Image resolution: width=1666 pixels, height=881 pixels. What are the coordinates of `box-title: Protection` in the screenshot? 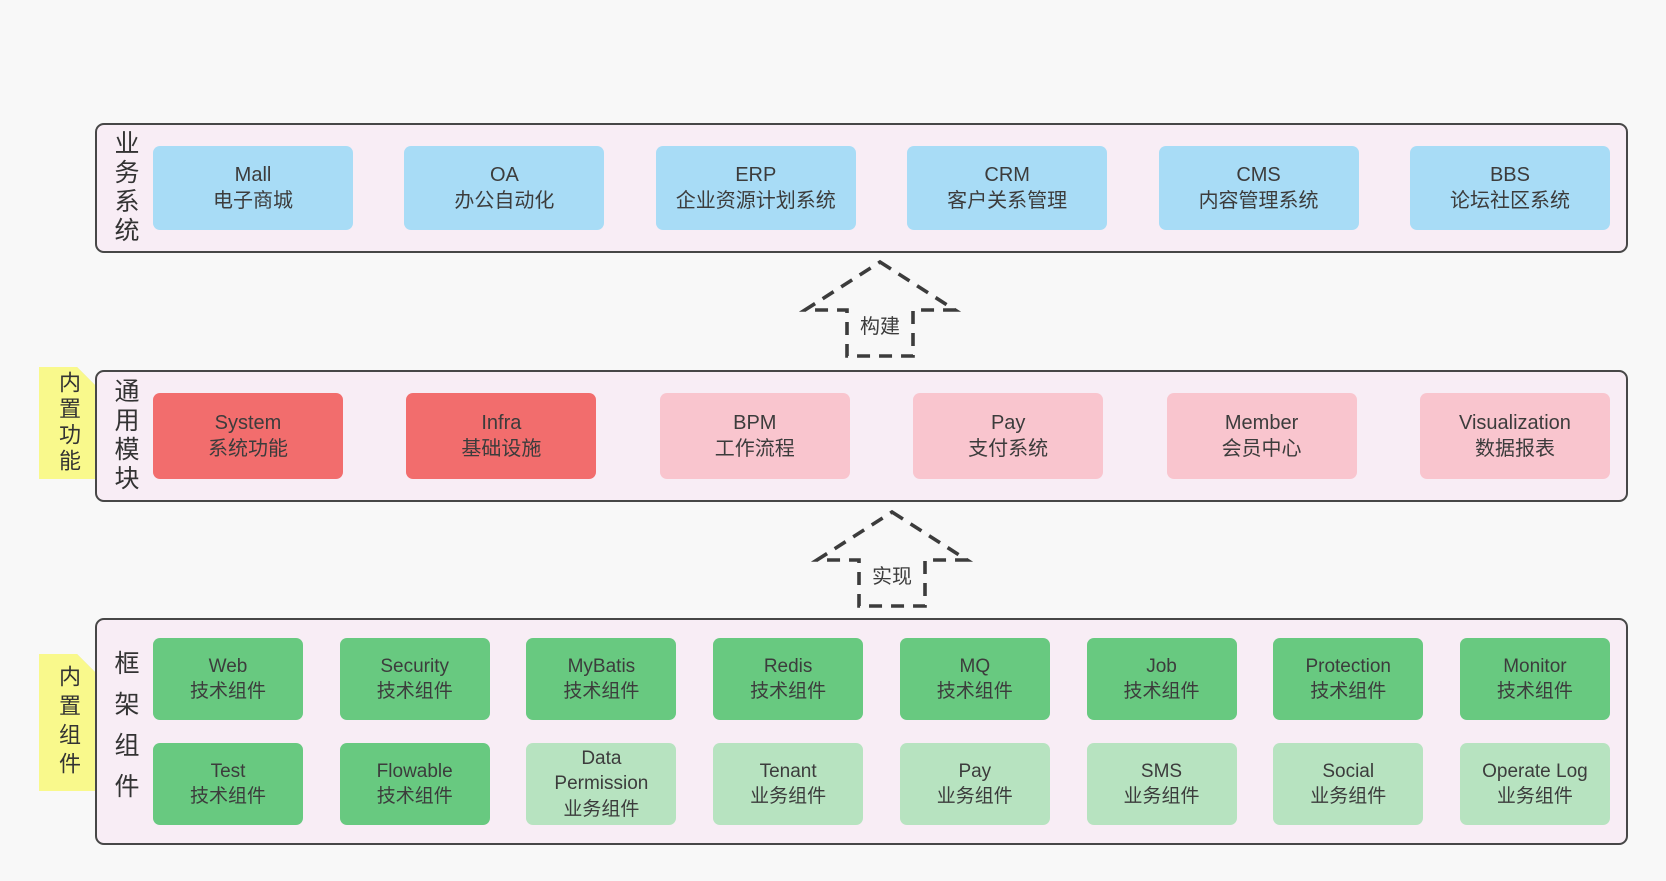 It's located at (1348, 666).